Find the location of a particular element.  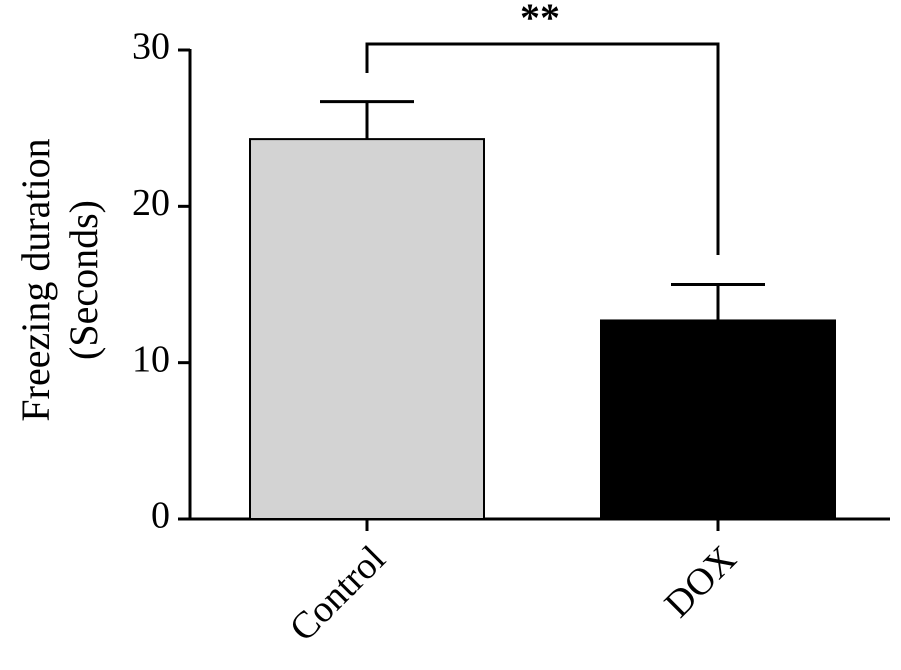

y-tick-label: 20 is located at coordinates (151, 203).